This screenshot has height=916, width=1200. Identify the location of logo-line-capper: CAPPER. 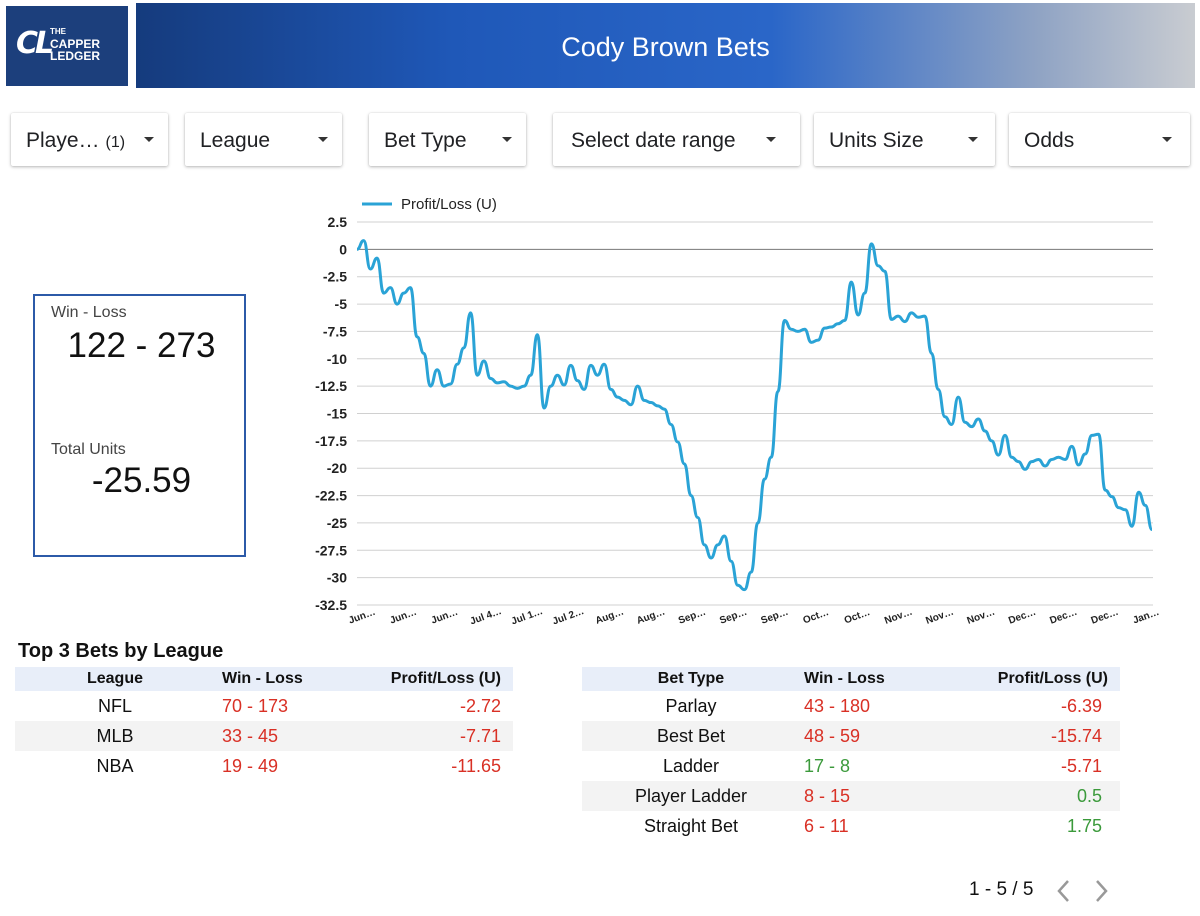
(75, 44).